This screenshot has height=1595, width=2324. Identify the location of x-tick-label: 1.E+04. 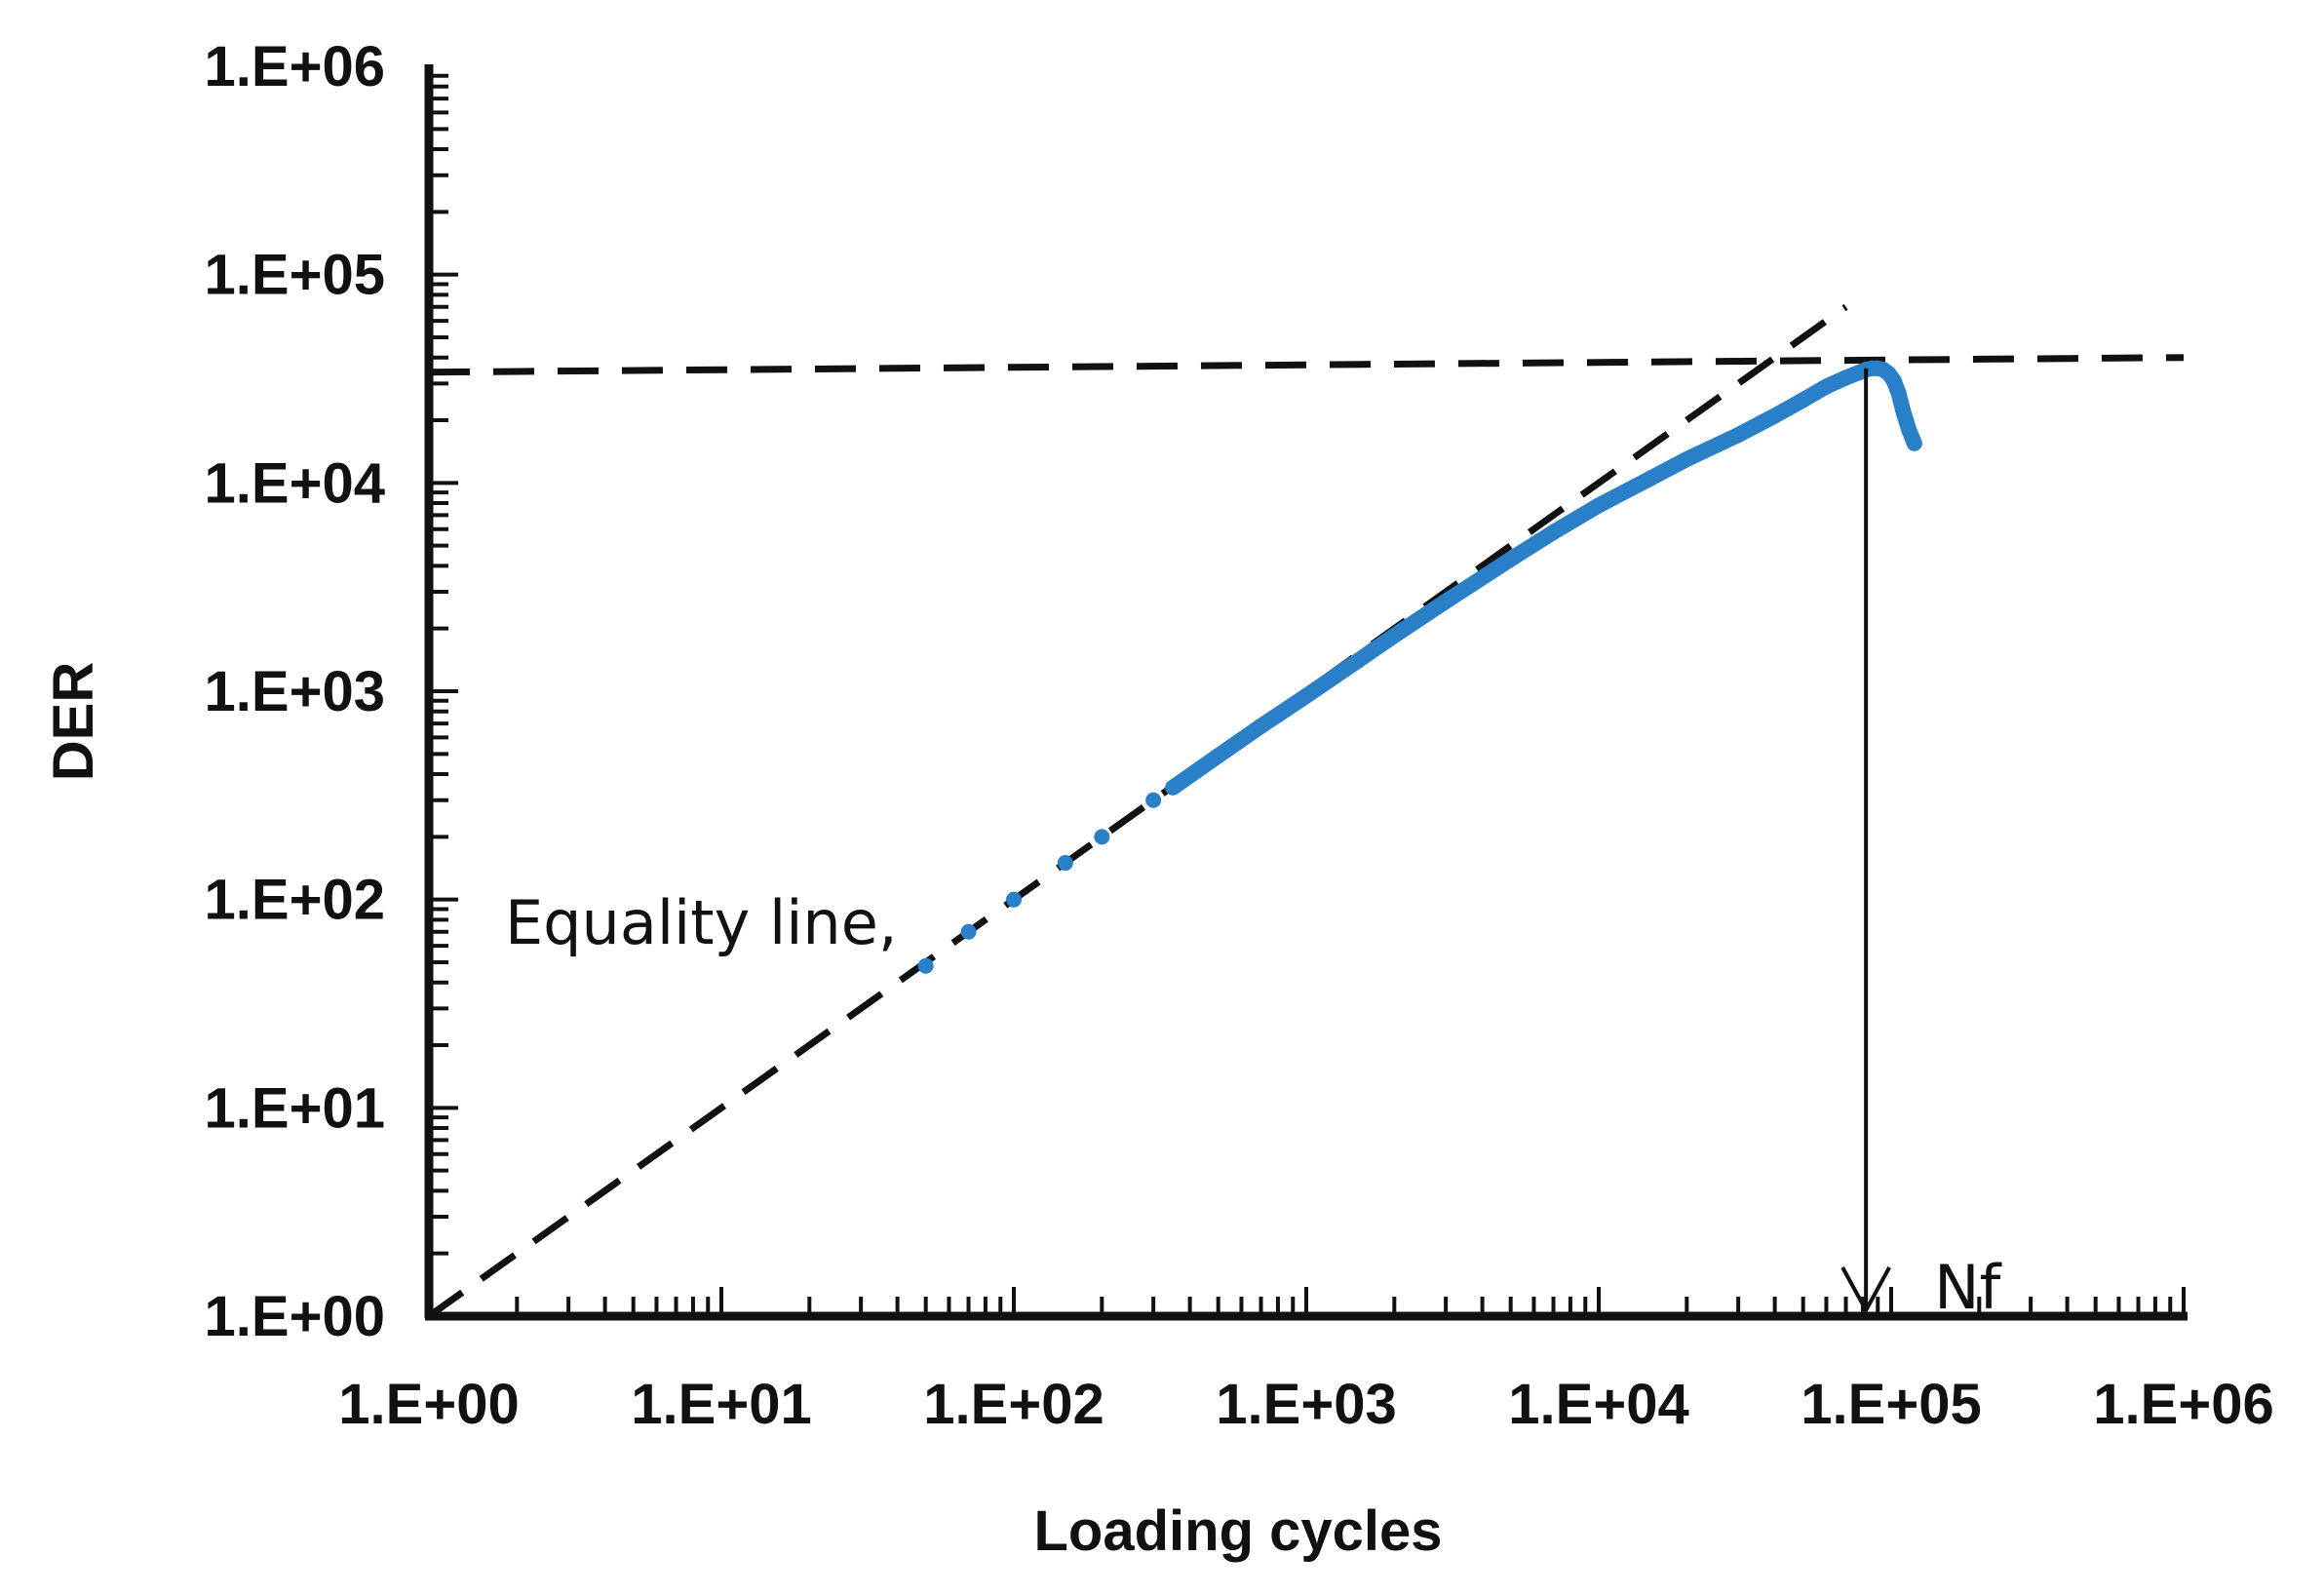
(1598, 1404).